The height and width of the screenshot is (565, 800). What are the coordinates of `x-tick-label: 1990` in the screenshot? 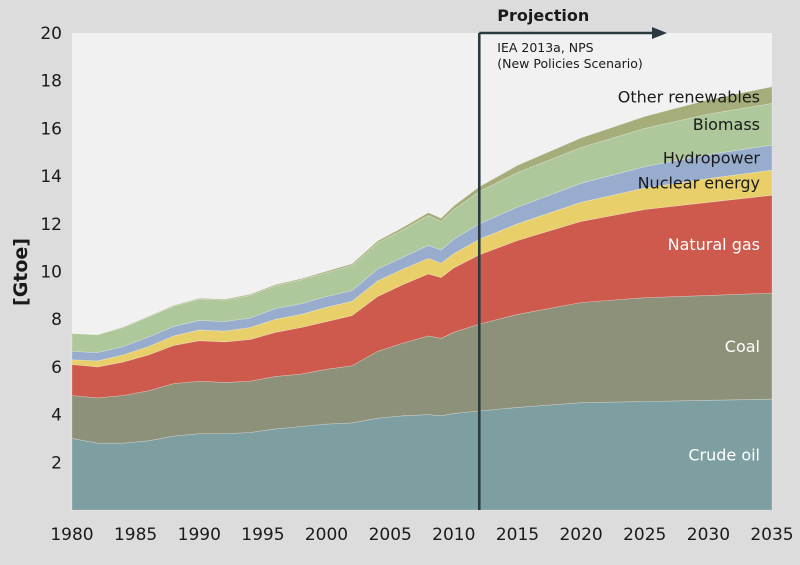 It's located at (199, 535).